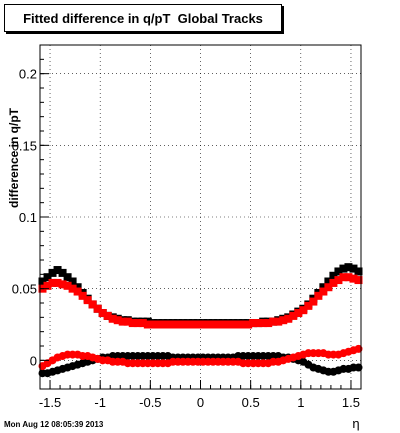  I want to click on series-1-point, so click(358, 367).